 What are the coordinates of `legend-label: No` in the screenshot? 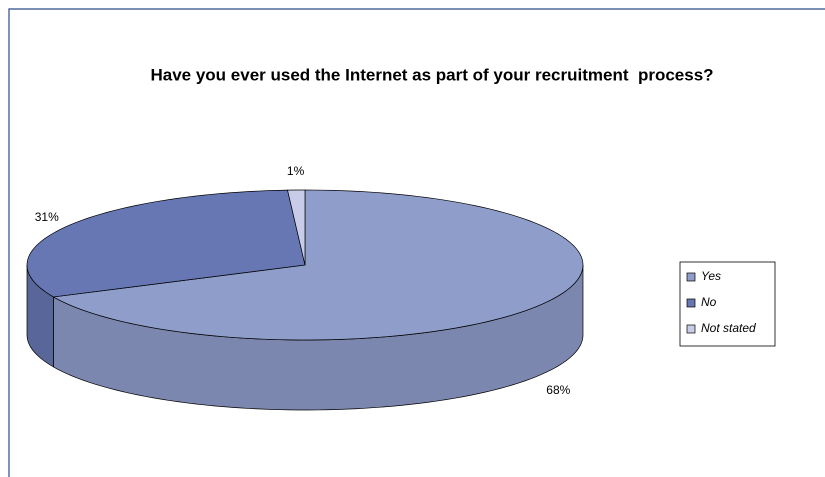 It's located at (709, 302).